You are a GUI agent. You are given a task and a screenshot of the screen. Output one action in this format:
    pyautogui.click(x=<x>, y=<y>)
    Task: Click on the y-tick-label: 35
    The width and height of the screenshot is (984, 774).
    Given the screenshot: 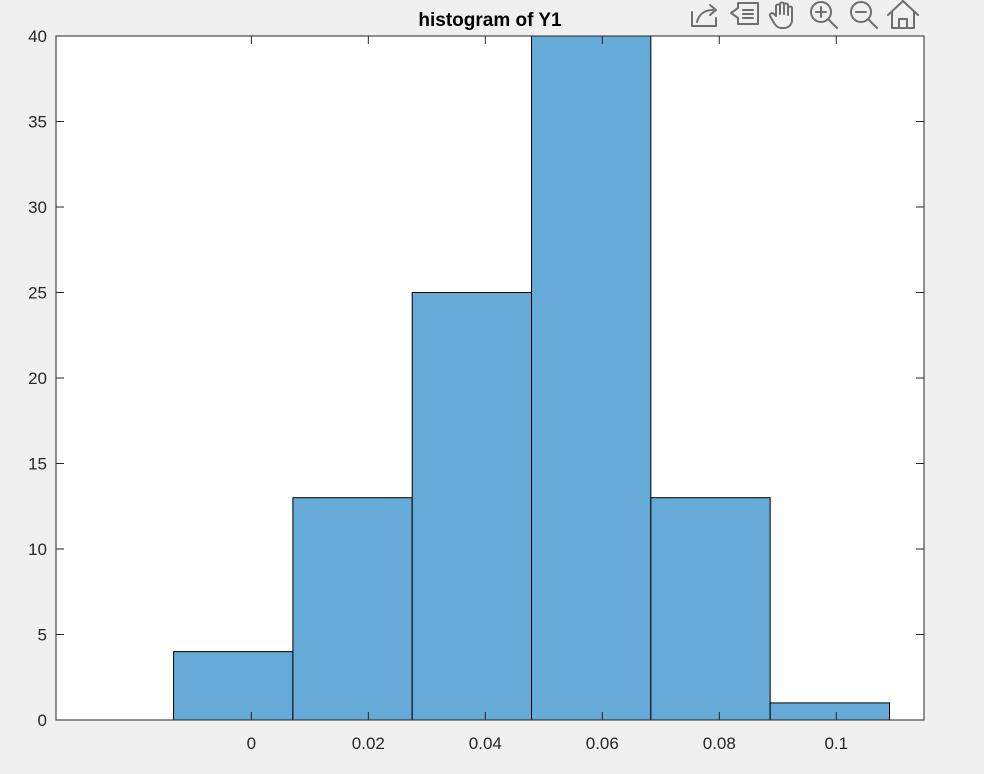 What is the action you would take?
    pyautogui.click(x=37, y=122)
    